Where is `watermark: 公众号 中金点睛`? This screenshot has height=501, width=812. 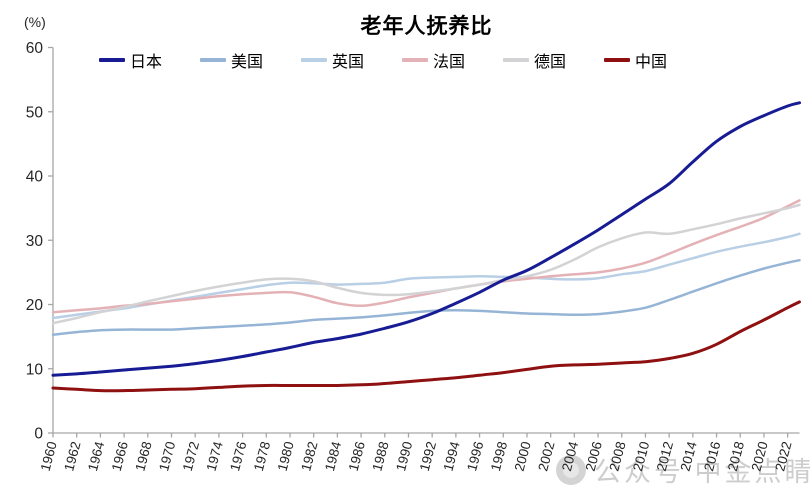
watermark: 公众号 中金点睛 is located at coordinates (684, 469).